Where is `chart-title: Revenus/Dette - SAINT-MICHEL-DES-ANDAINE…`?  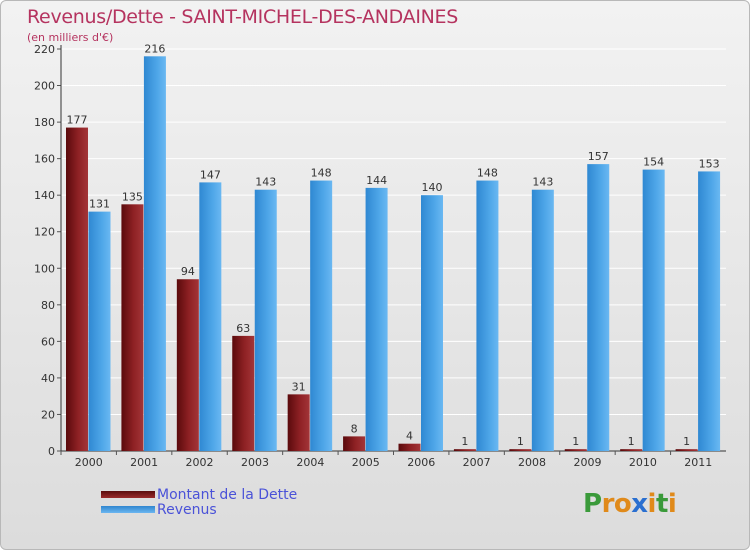 chart-title: Revenus/Dette - SAINT-MICHEL-DES-ANDAINE… is located at coordinates (243, 17).